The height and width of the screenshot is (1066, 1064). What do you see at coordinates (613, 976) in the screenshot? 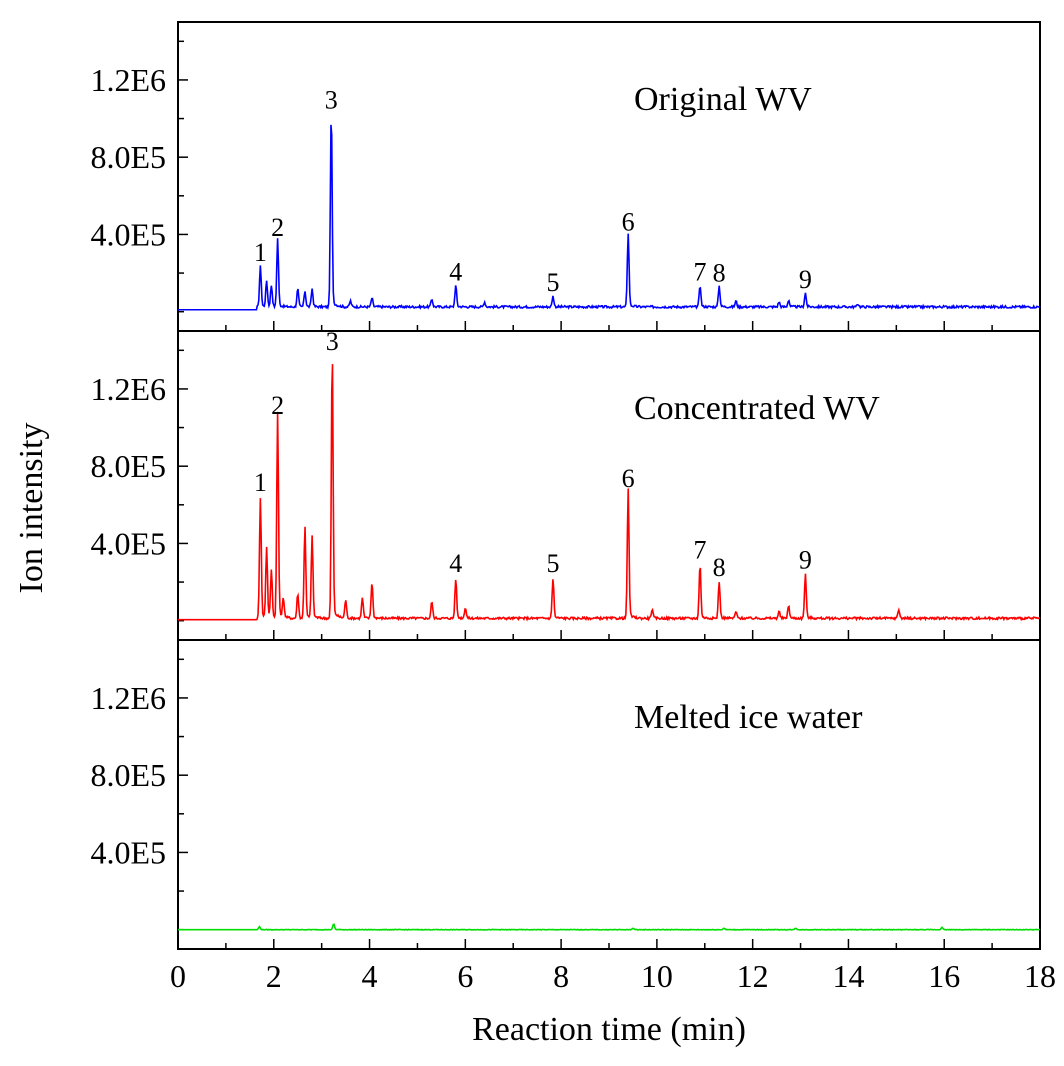
I see `x-axis: 0 2 4 6 8 10 12 14 16 18` at bounding box center [613, 976].